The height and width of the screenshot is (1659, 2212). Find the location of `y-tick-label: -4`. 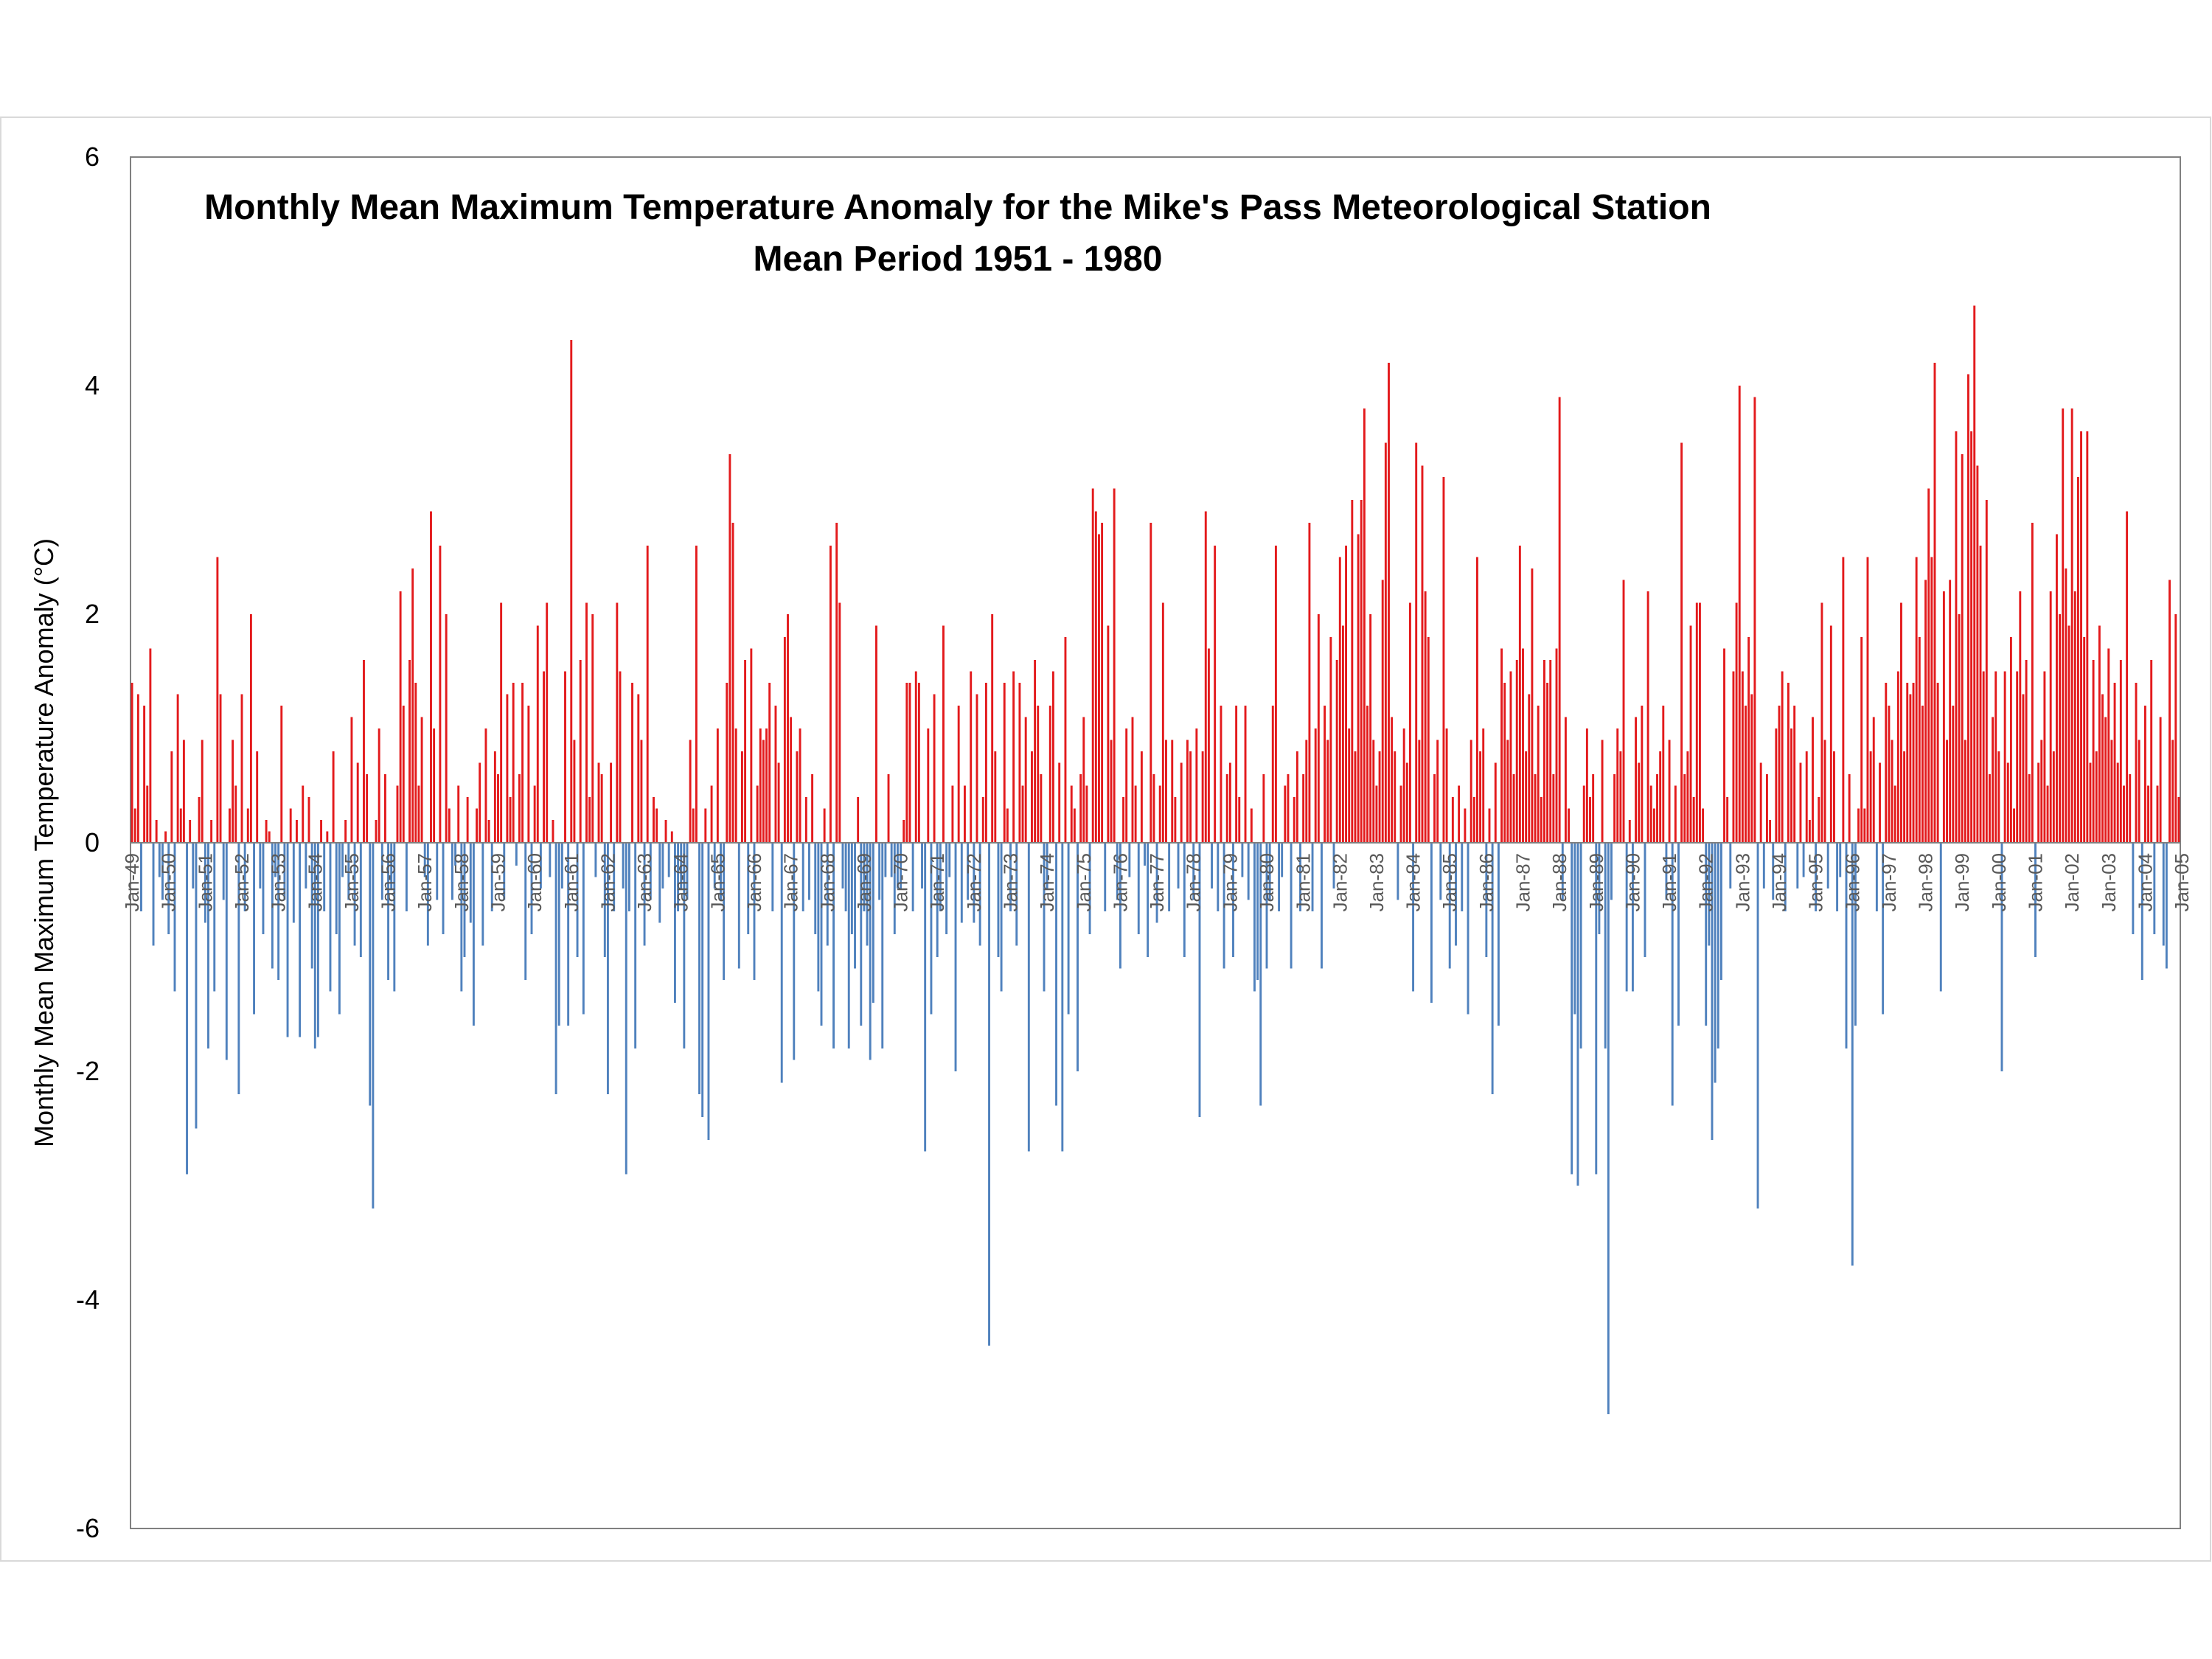

y-tick-label: -4 is located at coordinates (88, 1299).